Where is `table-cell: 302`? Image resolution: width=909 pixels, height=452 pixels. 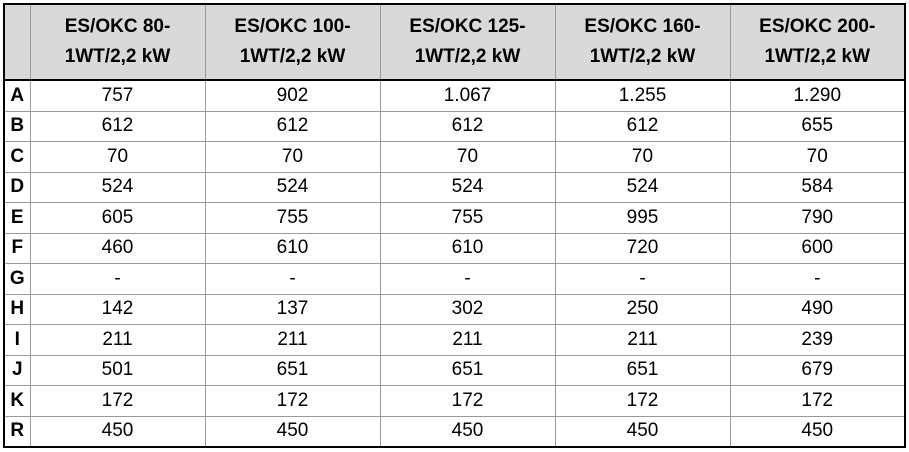
table-cell: 302 is located at coordinates (467, 309).